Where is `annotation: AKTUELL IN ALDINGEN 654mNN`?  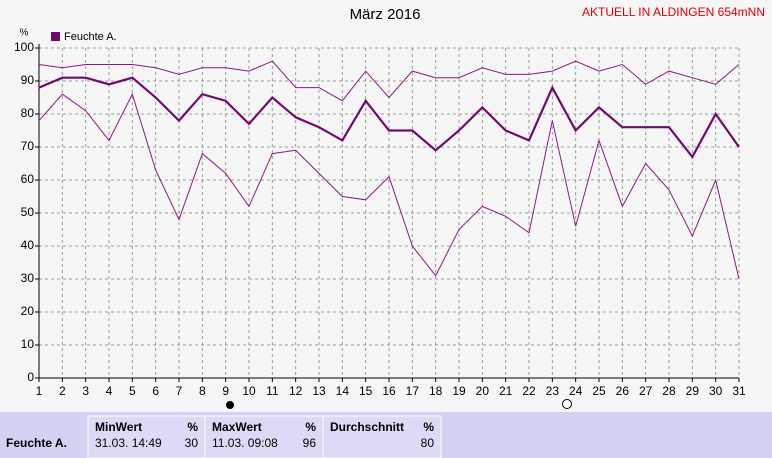 annotation: AKTUELL IN ALDINGEN 654mNN is located at coordinates (673, 12).